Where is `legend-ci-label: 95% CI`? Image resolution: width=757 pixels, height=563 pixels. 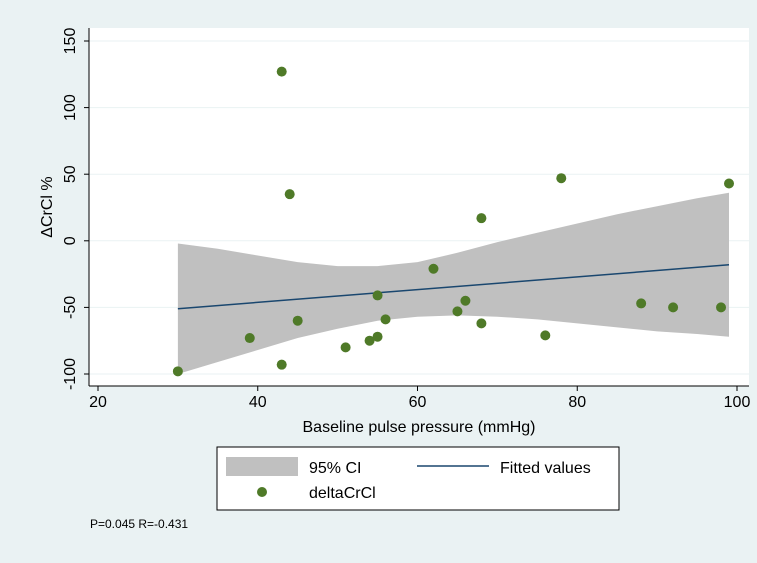 legend-ci-label: 95% CI is located at coordinates (335, 468).